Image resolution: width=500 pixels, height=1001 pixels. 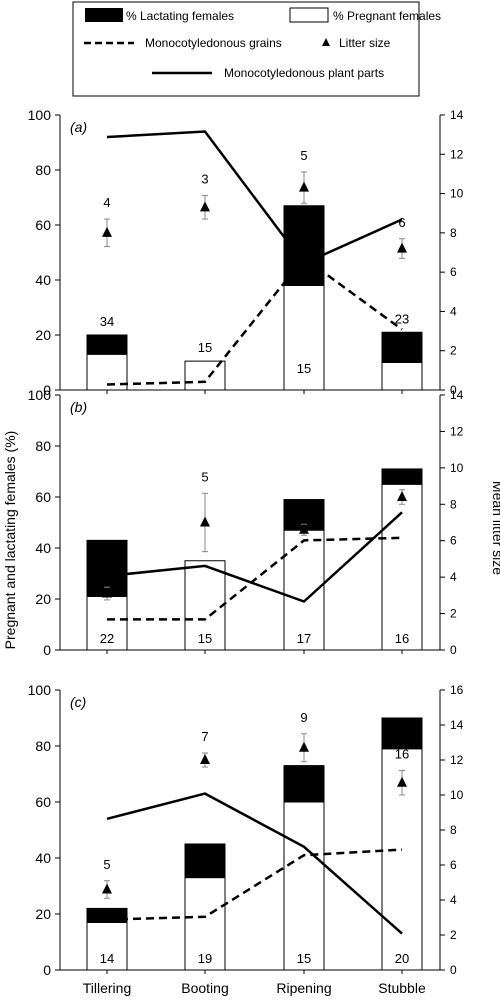 I want to click on x-tick-label: Stubble, so click(x=402, y=988).